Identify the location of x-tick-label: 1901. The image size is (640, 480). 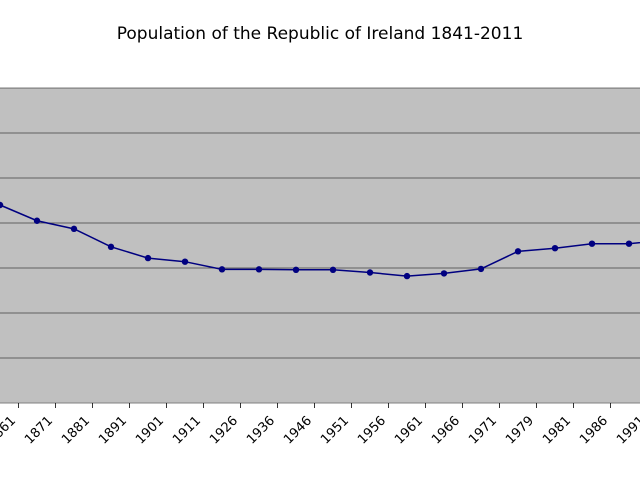
(150, 430).